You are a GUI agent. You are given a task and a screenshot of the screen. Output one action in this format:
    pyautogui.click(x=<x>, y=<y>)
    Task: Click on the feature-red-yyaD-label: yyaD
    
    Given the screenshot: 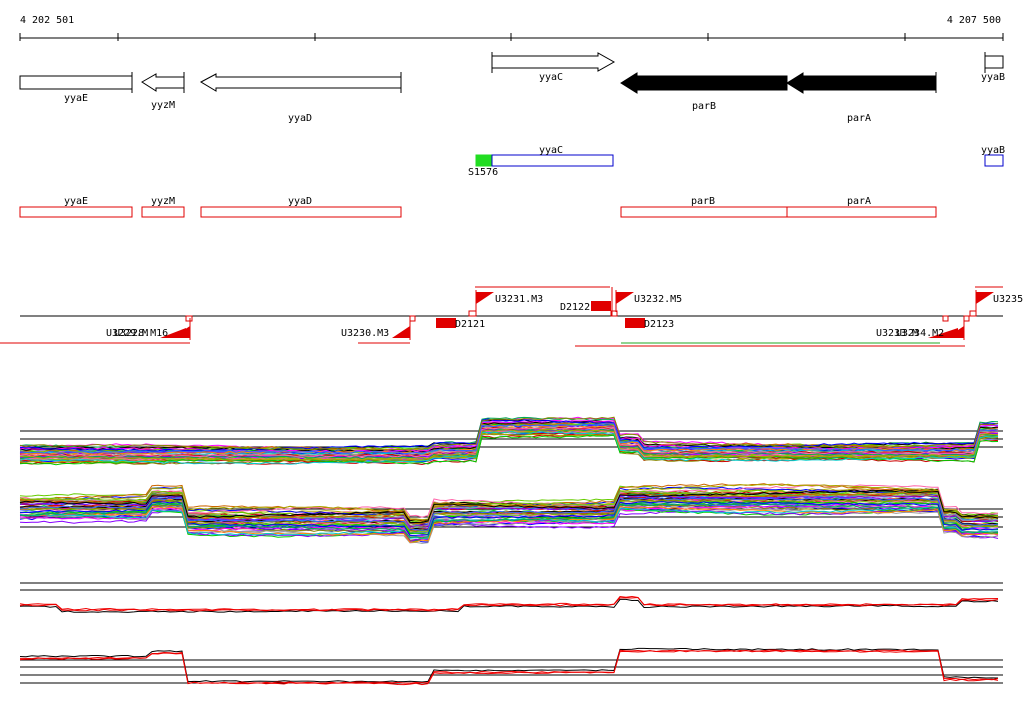 What is the action you would take?
    pyautogui.click(x=300, y=201)
    